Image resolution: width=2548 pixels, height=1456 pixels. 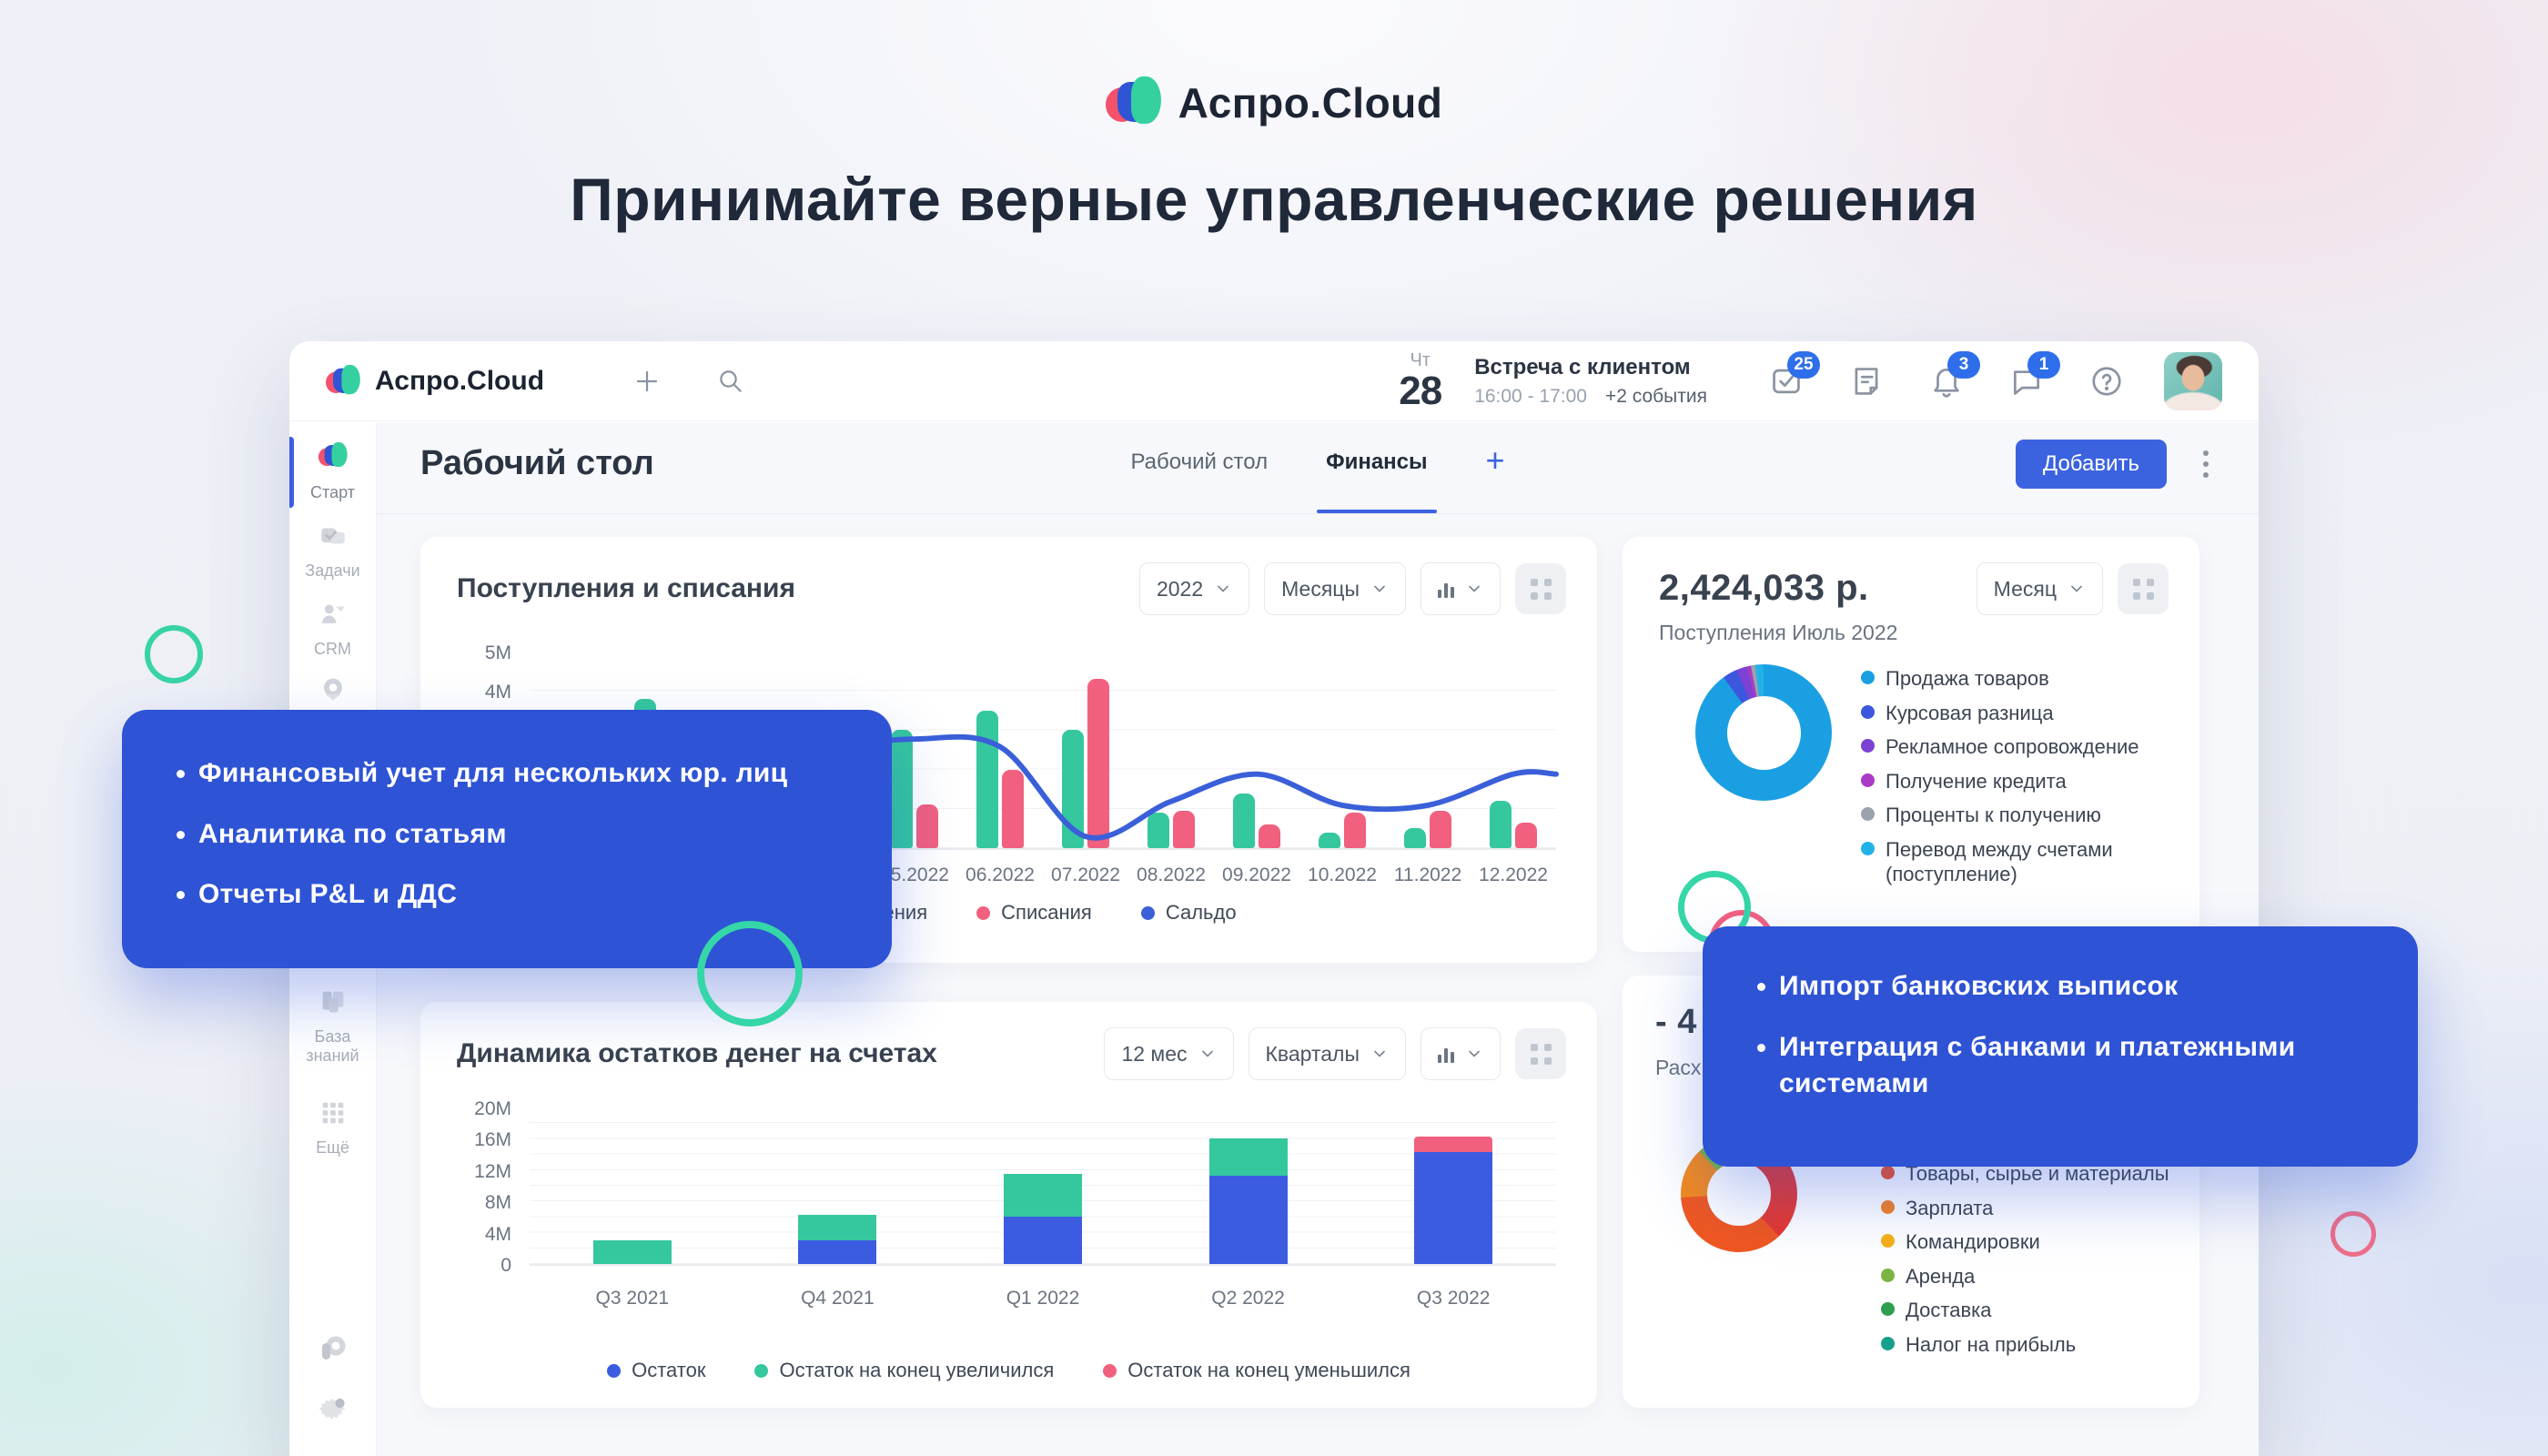 I want to click on user-avatar, so click(x=2193, y=380).